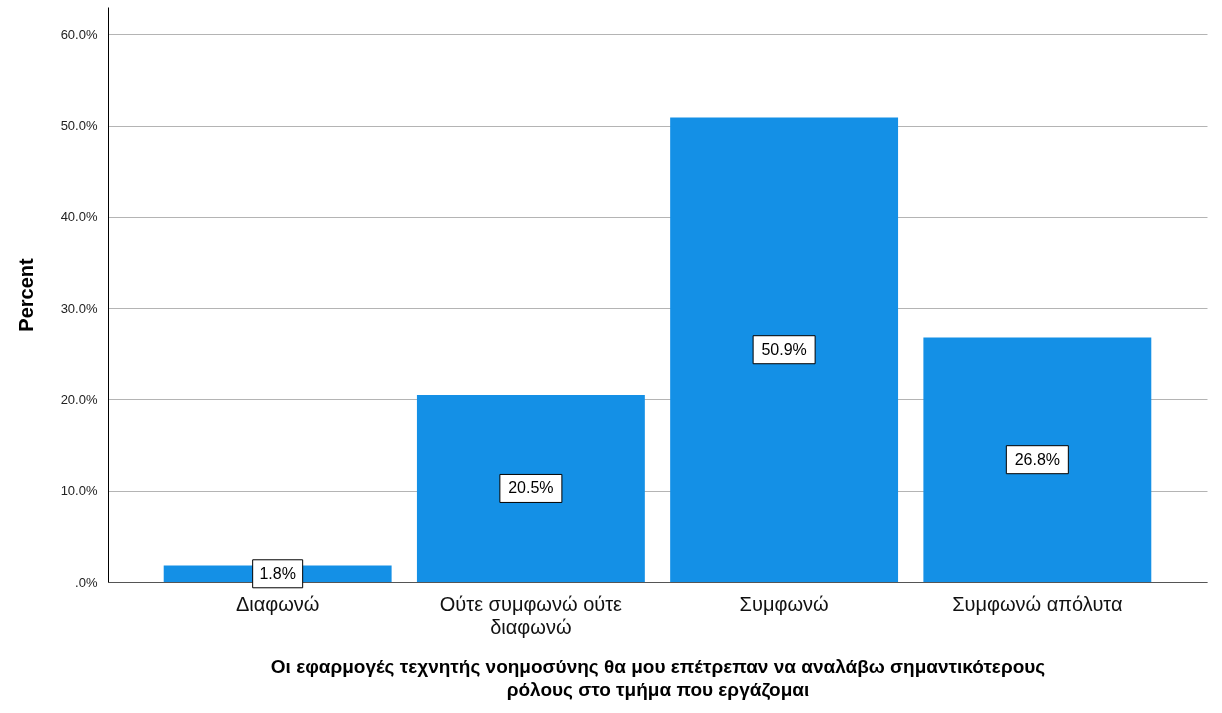 The image size is (1222, 713). What do you see at coordinates (79, 491) in the screenshot?
I see `y-tick-label: 10.0%` at bounding box center [79, 491].